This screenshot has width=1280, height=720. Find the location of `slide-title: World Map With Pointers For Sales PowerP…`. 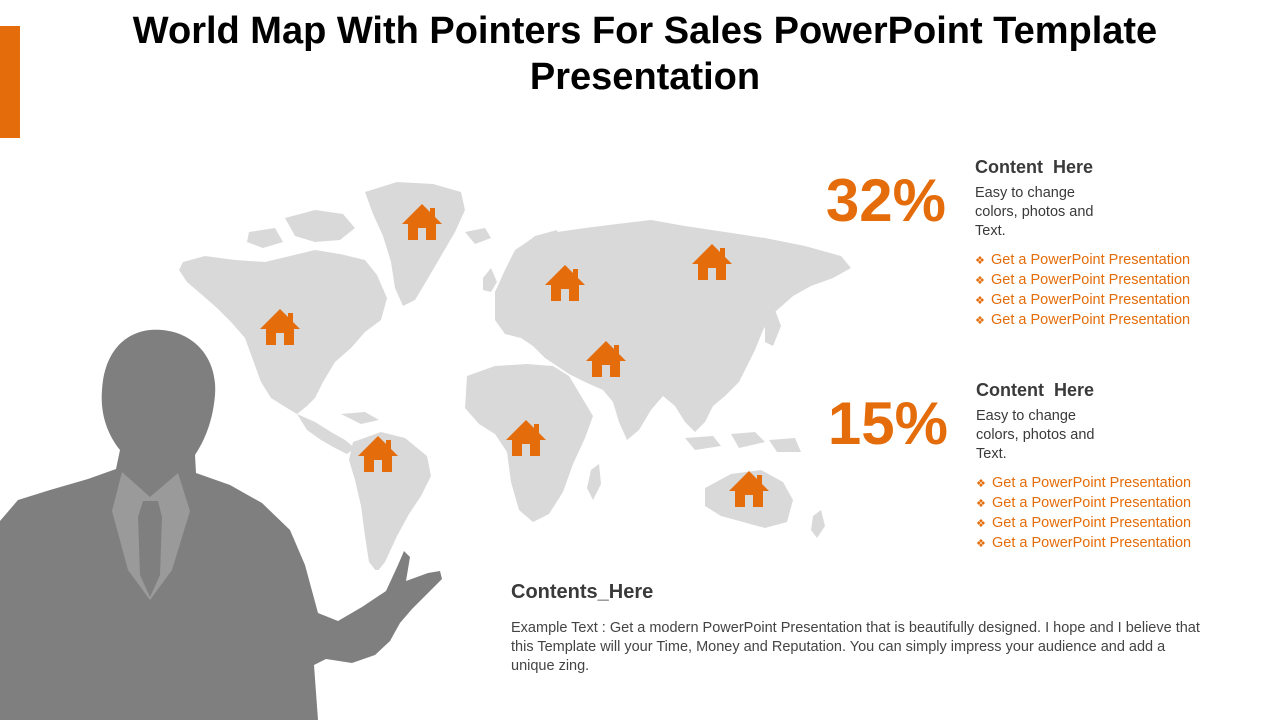

slide-title: World Map With Pointers For Sales PowerP… is located at coordinates (645, 54).